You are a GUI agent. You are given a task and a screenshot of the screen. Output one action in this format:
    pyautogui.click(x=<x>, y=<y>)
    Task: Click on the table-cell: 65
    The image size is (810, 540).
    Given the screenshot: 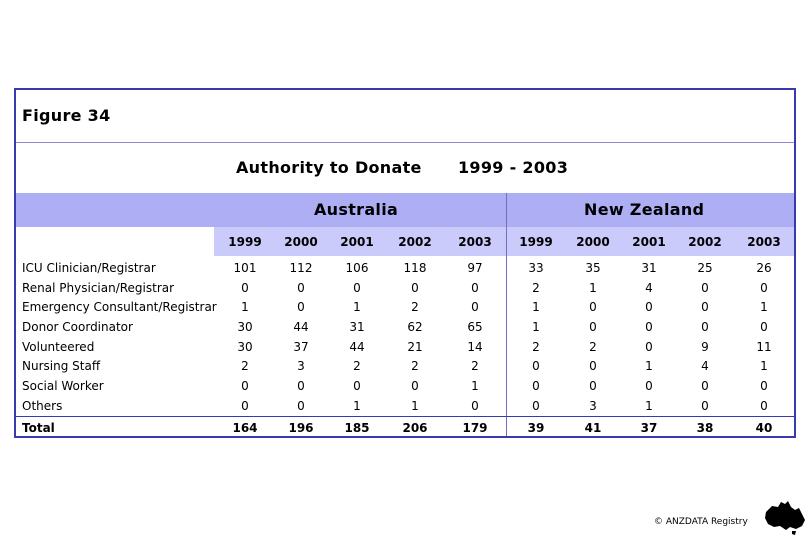 What is the action you would take?
    pyautogui.click(x=475, y=327)
    